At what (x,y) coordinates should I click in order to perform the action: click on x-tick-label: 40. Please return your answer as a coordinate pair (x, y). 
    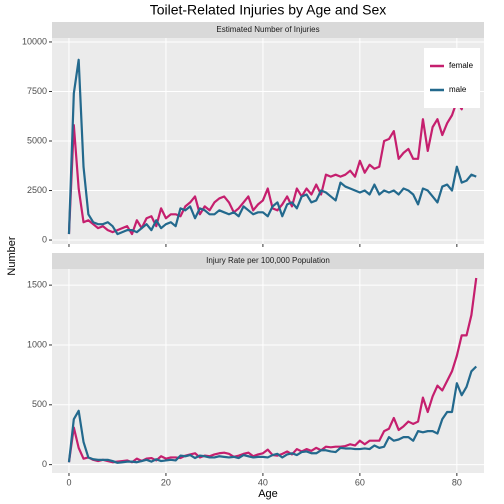
    Looking at the image, I should click on (263, 482).